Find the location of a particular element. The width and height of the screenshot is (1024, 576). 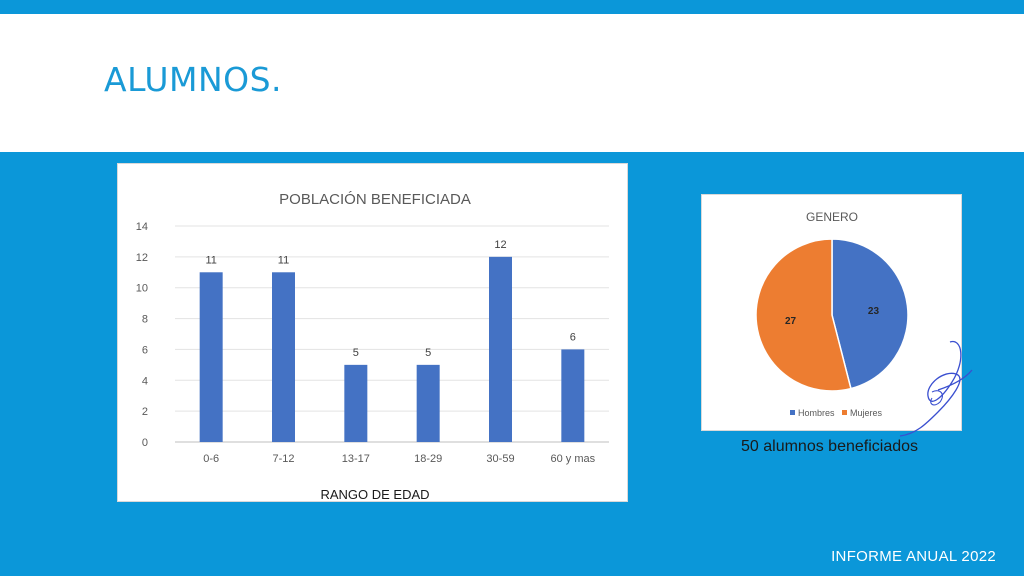

x-tick-label: 60 y mas is located at coordinates (573, 459).